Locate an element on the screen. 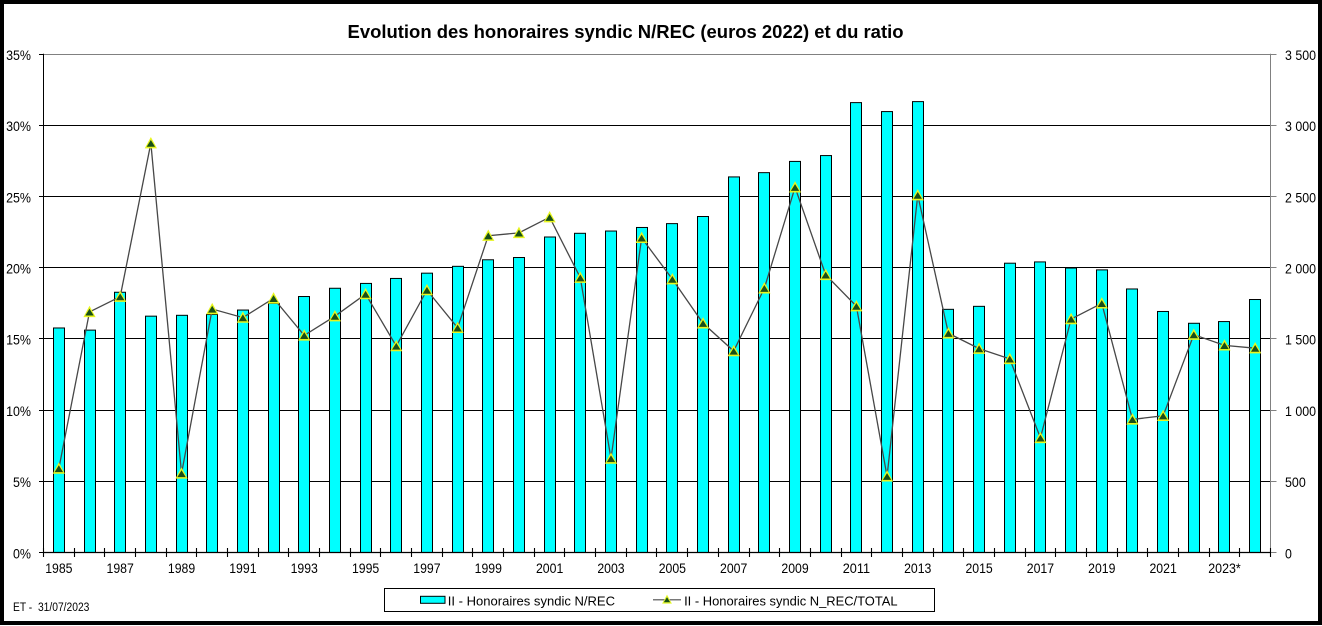 Image resolution: width=1322 pixels, height=626 pixels. svg-text: 15% is located at coordinates (18, 341).